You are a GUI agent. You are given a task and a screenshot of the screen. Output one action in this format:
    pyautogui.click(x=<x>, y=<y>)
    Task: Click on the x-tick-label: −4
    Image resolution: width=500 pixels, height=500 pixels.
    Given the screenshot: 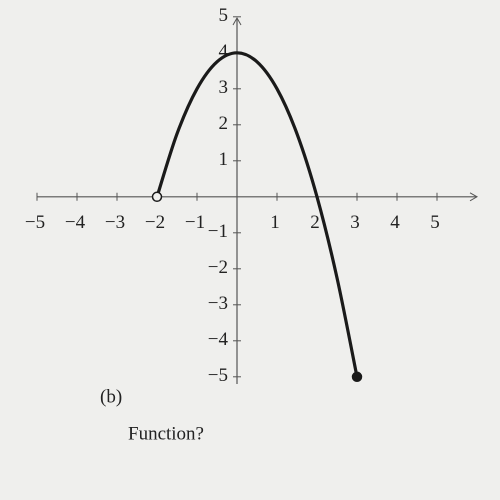 What is the action you would take?
    pyautogui.click(x=75, y=222)
    